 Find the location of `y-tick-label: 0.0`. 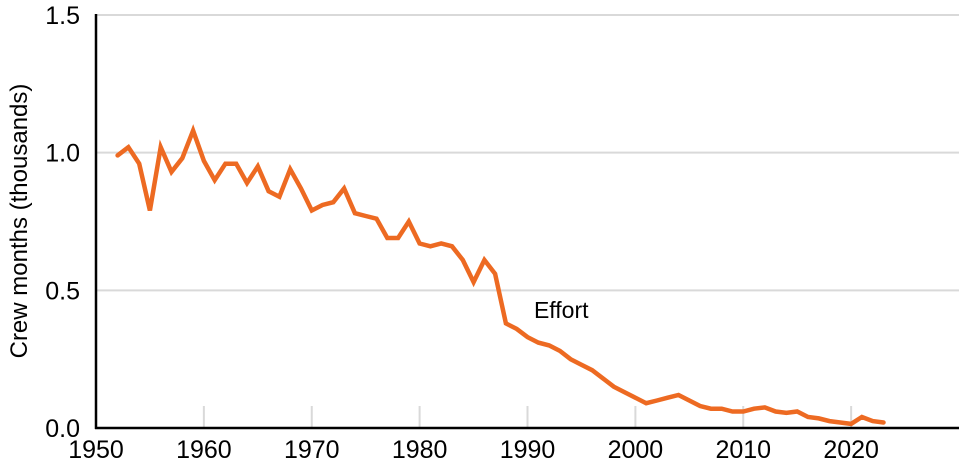

y-tick-label: 0.0 is located at coordinates (62, 429).